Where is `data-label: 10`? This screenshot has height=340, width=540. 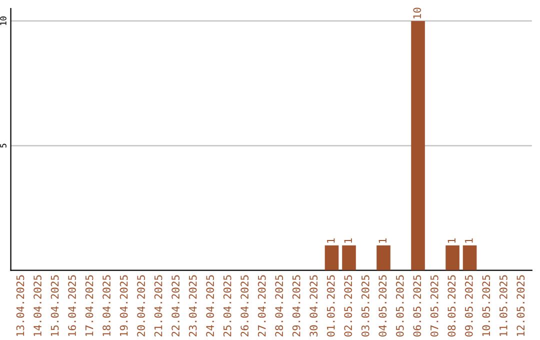
data-label: 10 is located at coordinates (417, 13).